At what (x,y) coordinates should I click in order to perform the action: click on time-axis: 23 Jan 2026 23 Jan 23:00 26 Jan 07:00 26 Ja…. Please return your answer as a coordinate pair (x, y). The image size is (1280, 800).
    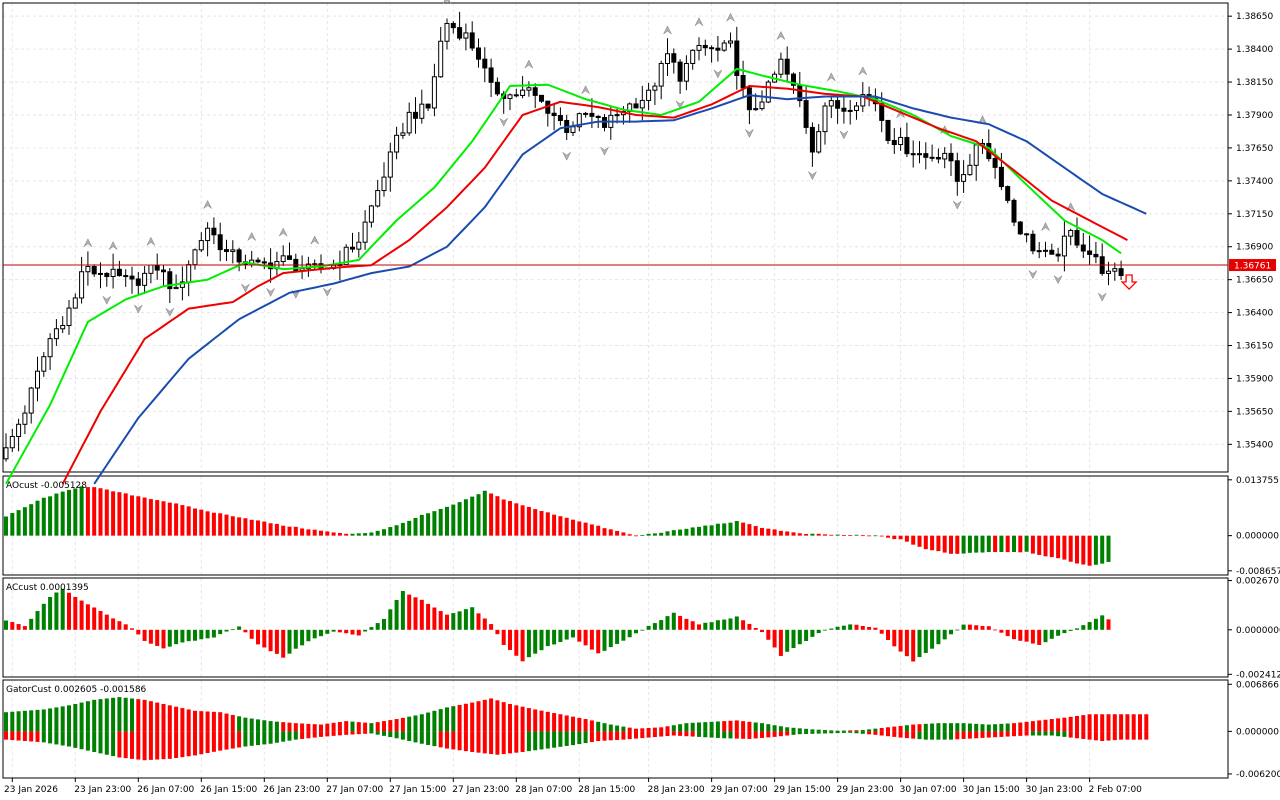
    Looking at the image, I should click on (573, 786).